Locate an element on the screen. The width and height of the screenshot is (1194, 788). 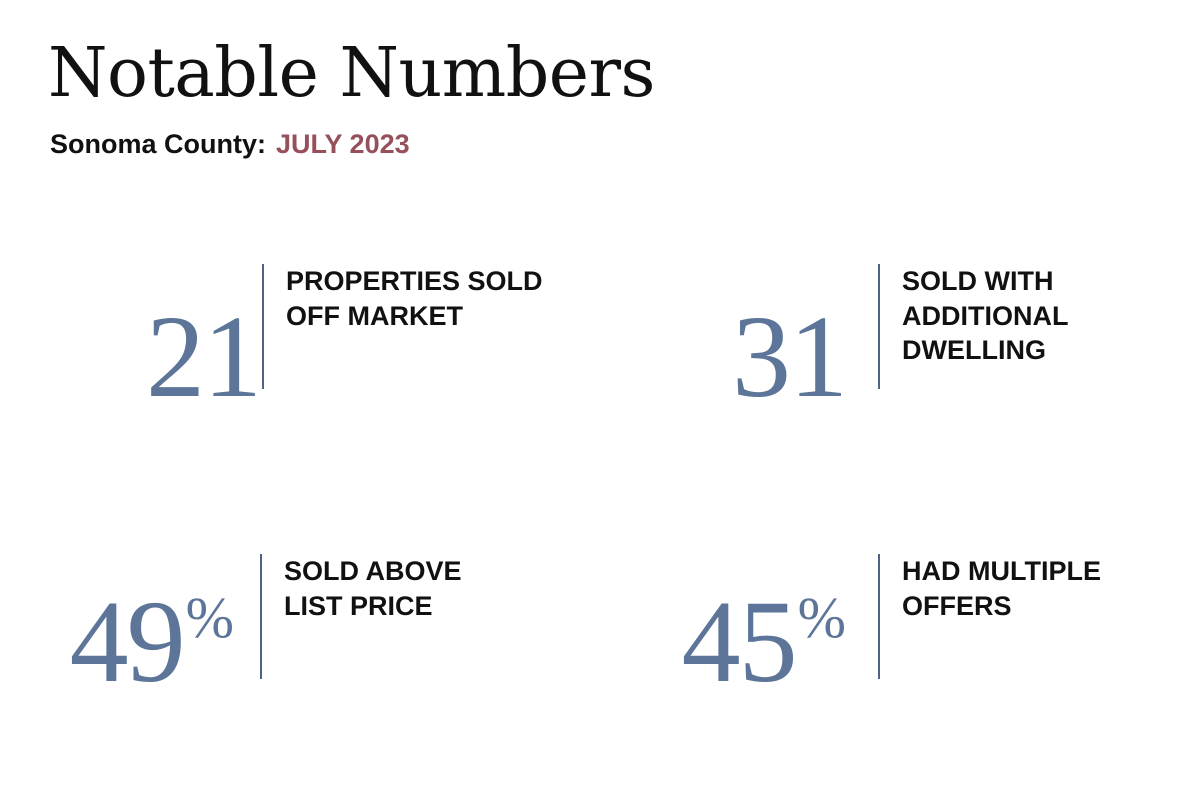
stat-number: 31 is located at coordinates (790, 356).